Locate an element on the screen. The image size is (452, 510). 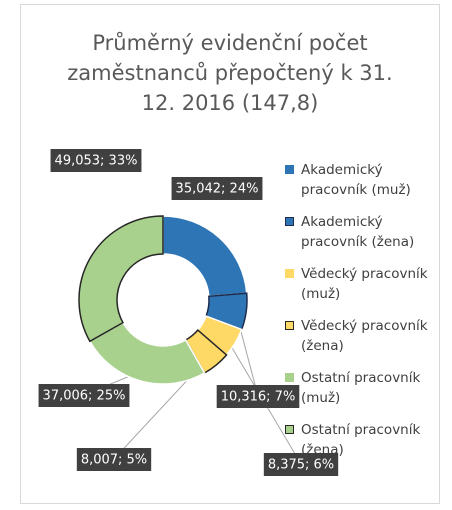
data-label: 35,042; 24% is located at coordinates (217, 188).